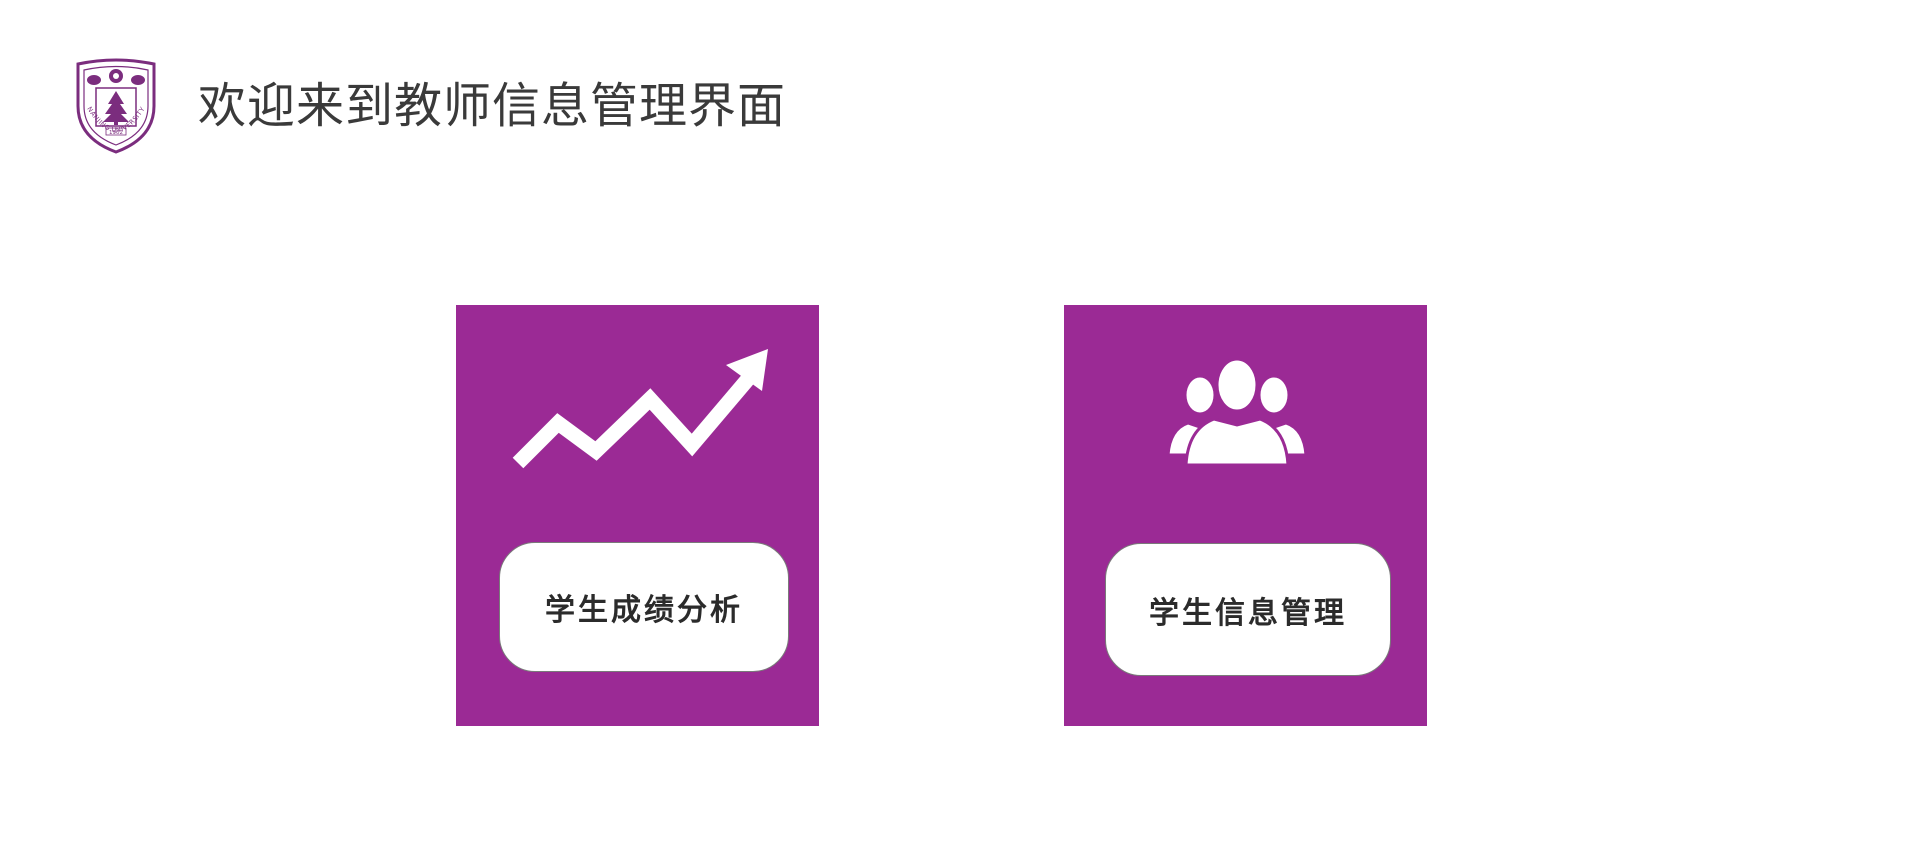 This screenshot has height=854, width=1908. Describe the element at coordinates (492, 106) in the screenshot. I see `page-title: 欢迎来到教师信息管理界面` at that location.